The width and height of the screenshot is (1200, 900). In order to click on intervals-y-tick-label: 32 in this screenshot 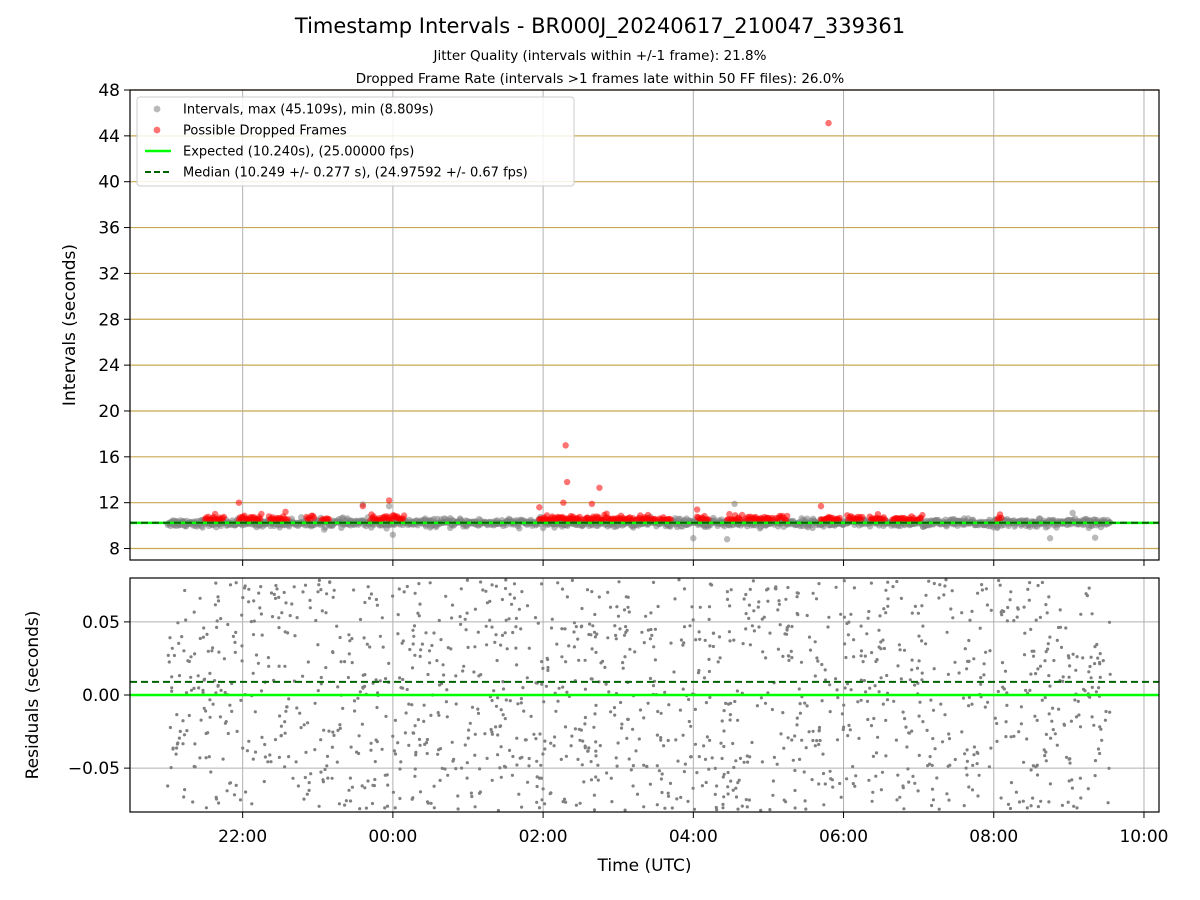, I will do `click(109, 274)`.